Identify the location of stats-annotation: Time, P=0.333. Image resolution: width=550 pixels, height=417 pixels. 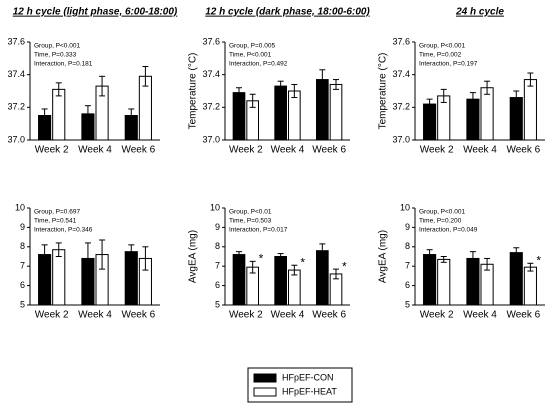
(55, 55).